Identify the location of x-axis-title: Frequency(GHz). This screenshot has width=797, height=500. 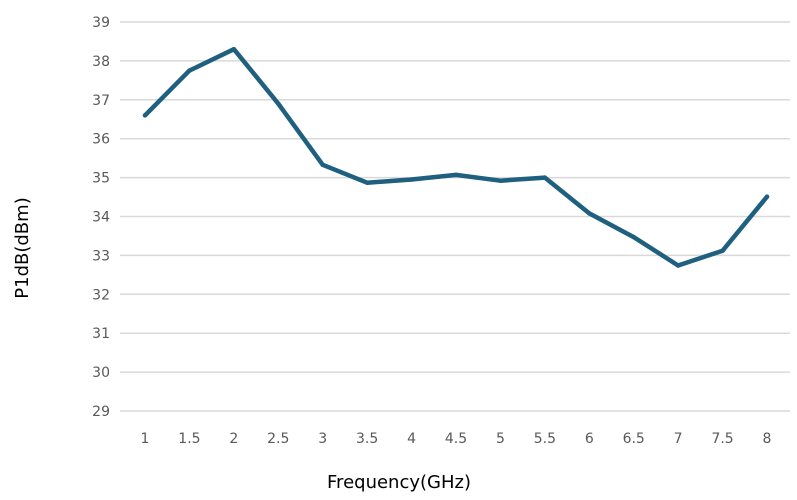
(399, 482).